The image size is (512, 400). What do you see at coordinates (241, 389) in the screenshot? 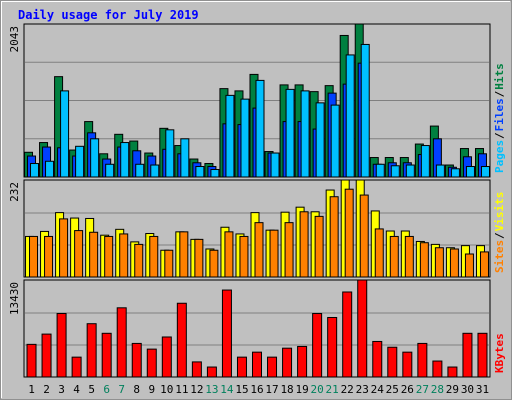
I see `x-tick-label: 15` at bounding box center [241, 389].